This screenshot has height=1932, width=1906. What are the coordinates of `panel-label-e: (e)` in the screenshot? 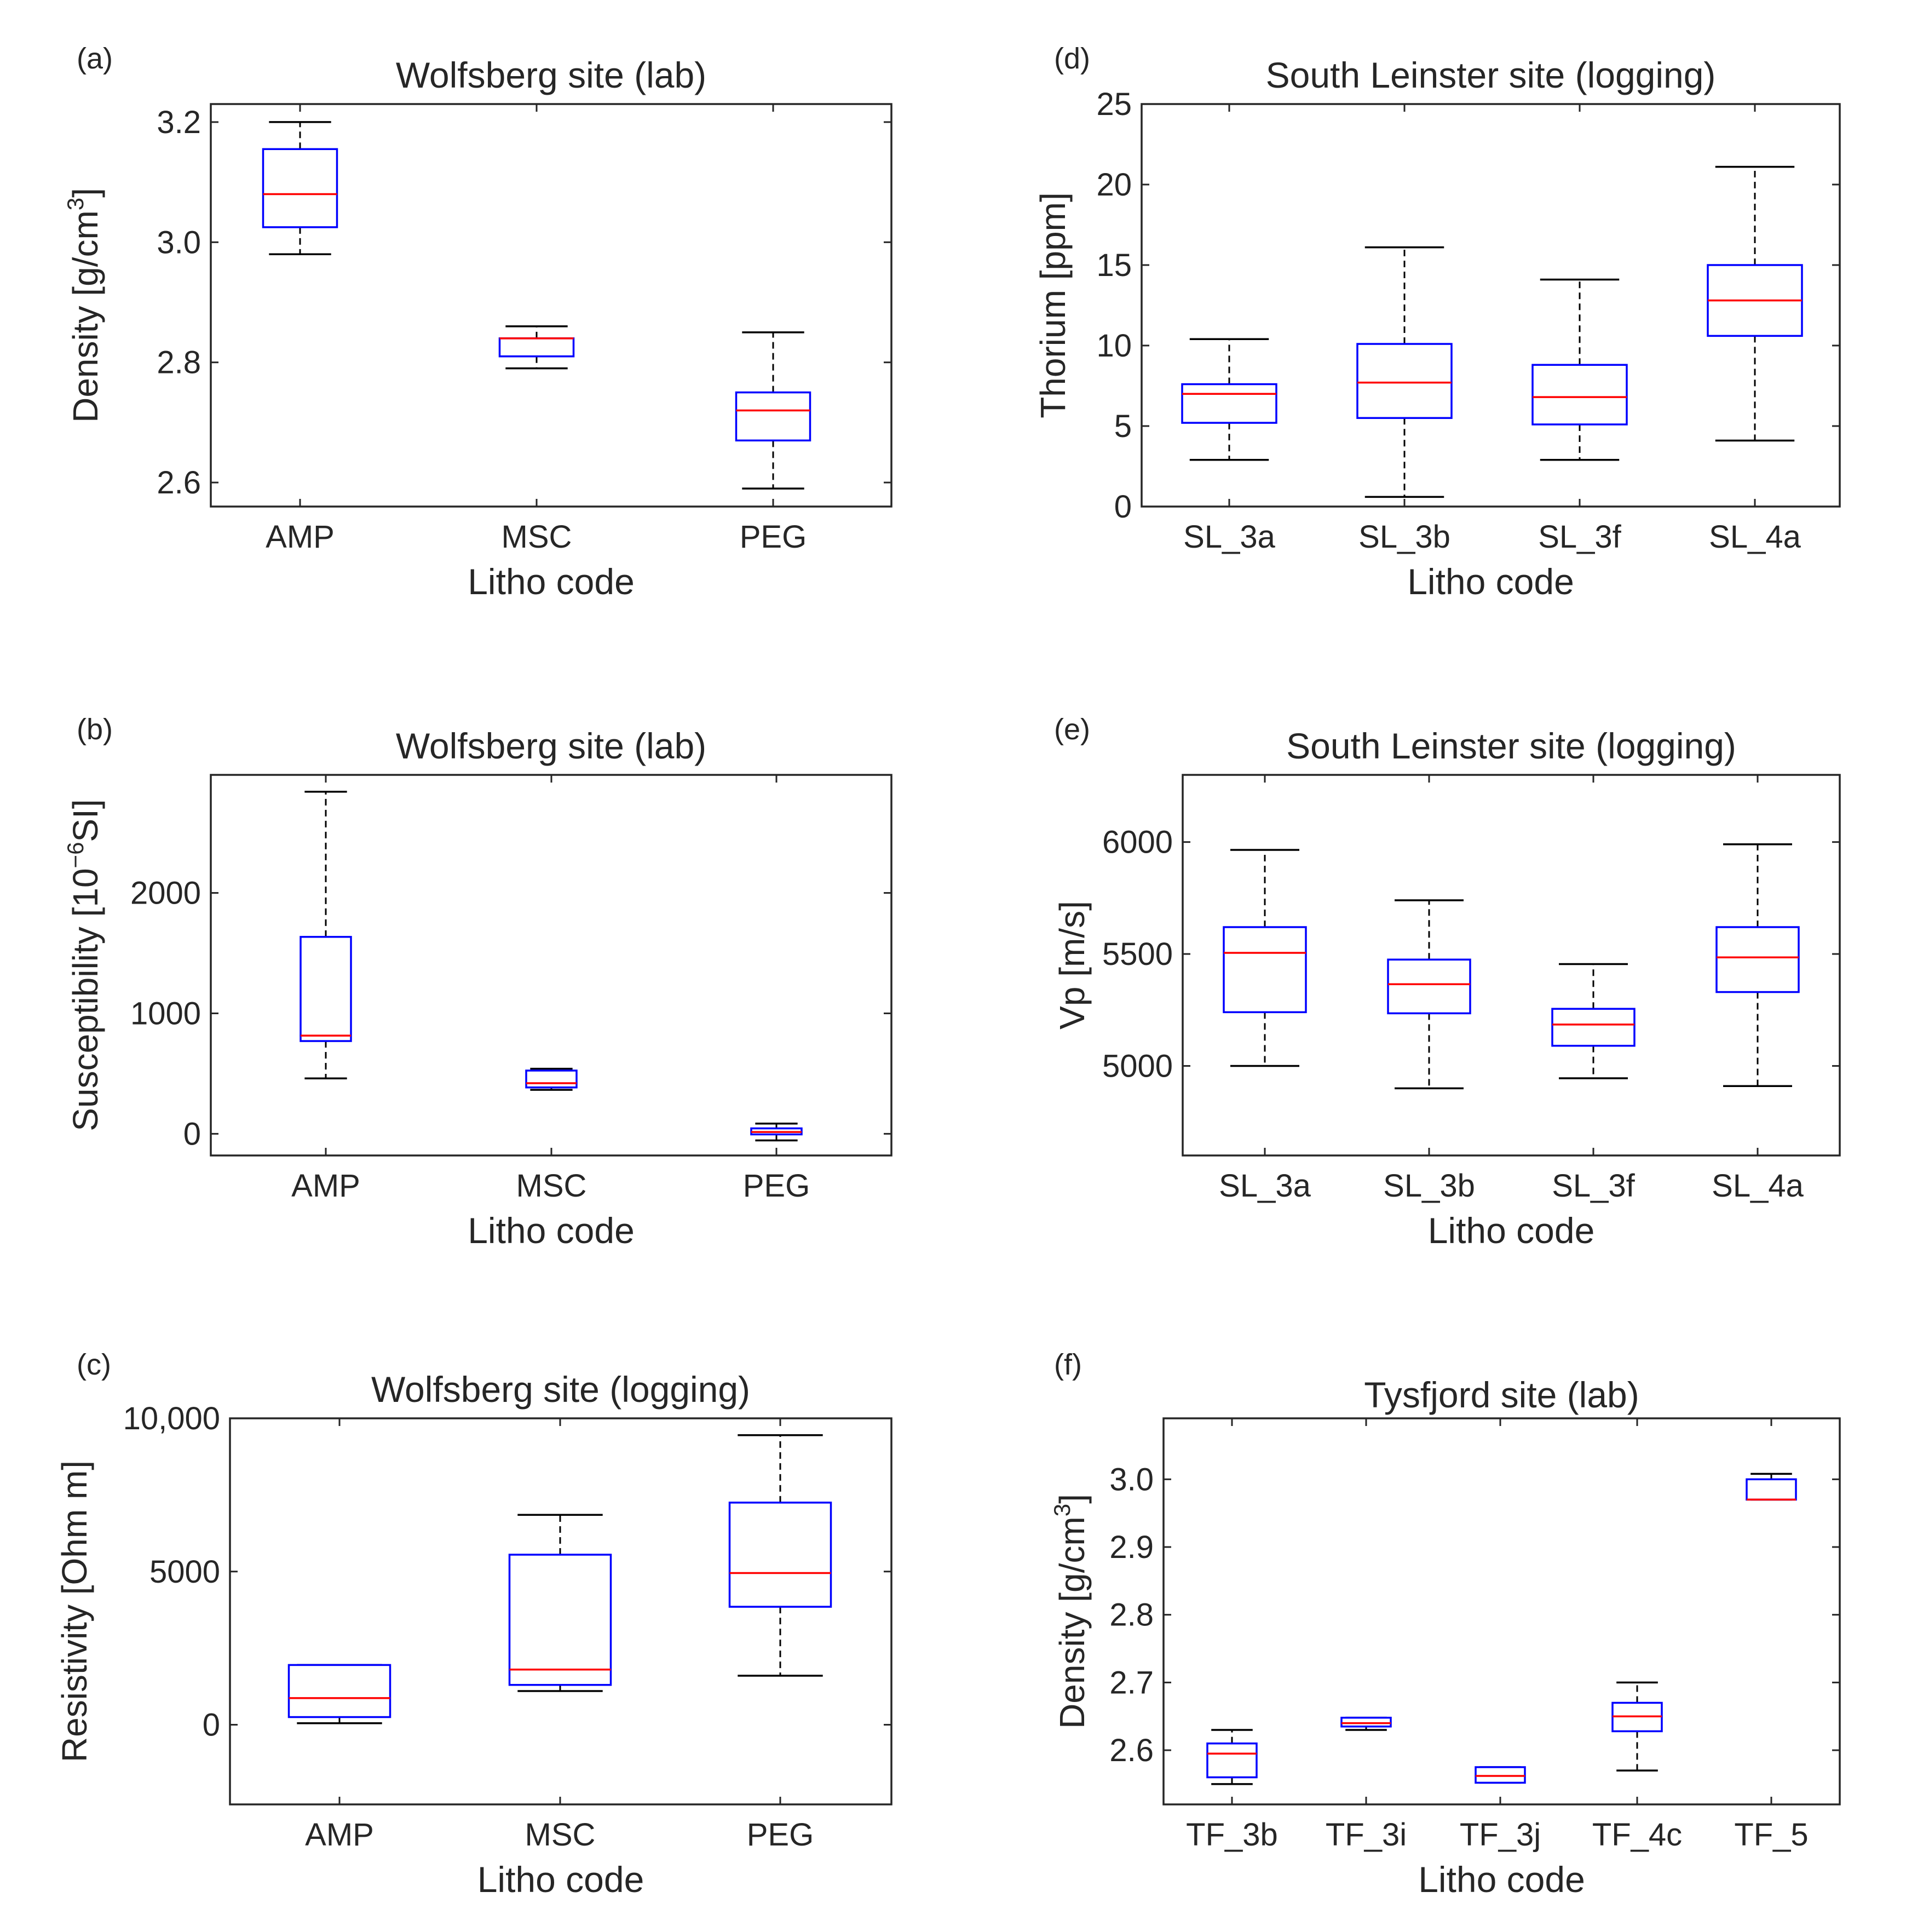 It's located at (1072, 729).